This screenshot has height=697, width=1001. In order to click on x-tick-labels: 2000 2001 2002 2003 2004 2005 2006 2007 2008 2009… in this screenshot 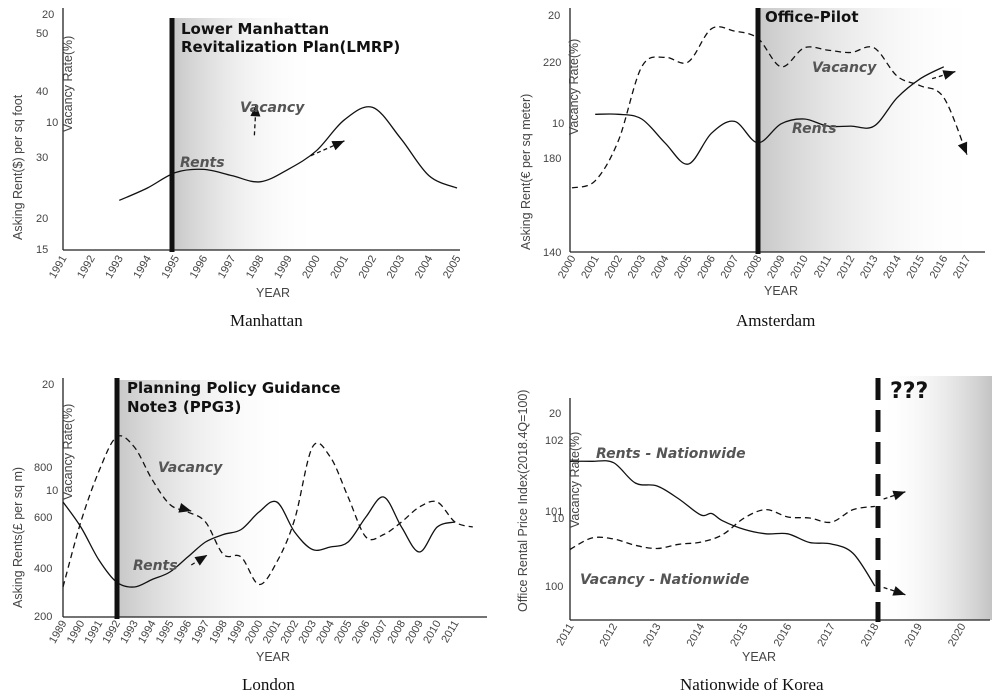, I will do `click(765, 267)`.